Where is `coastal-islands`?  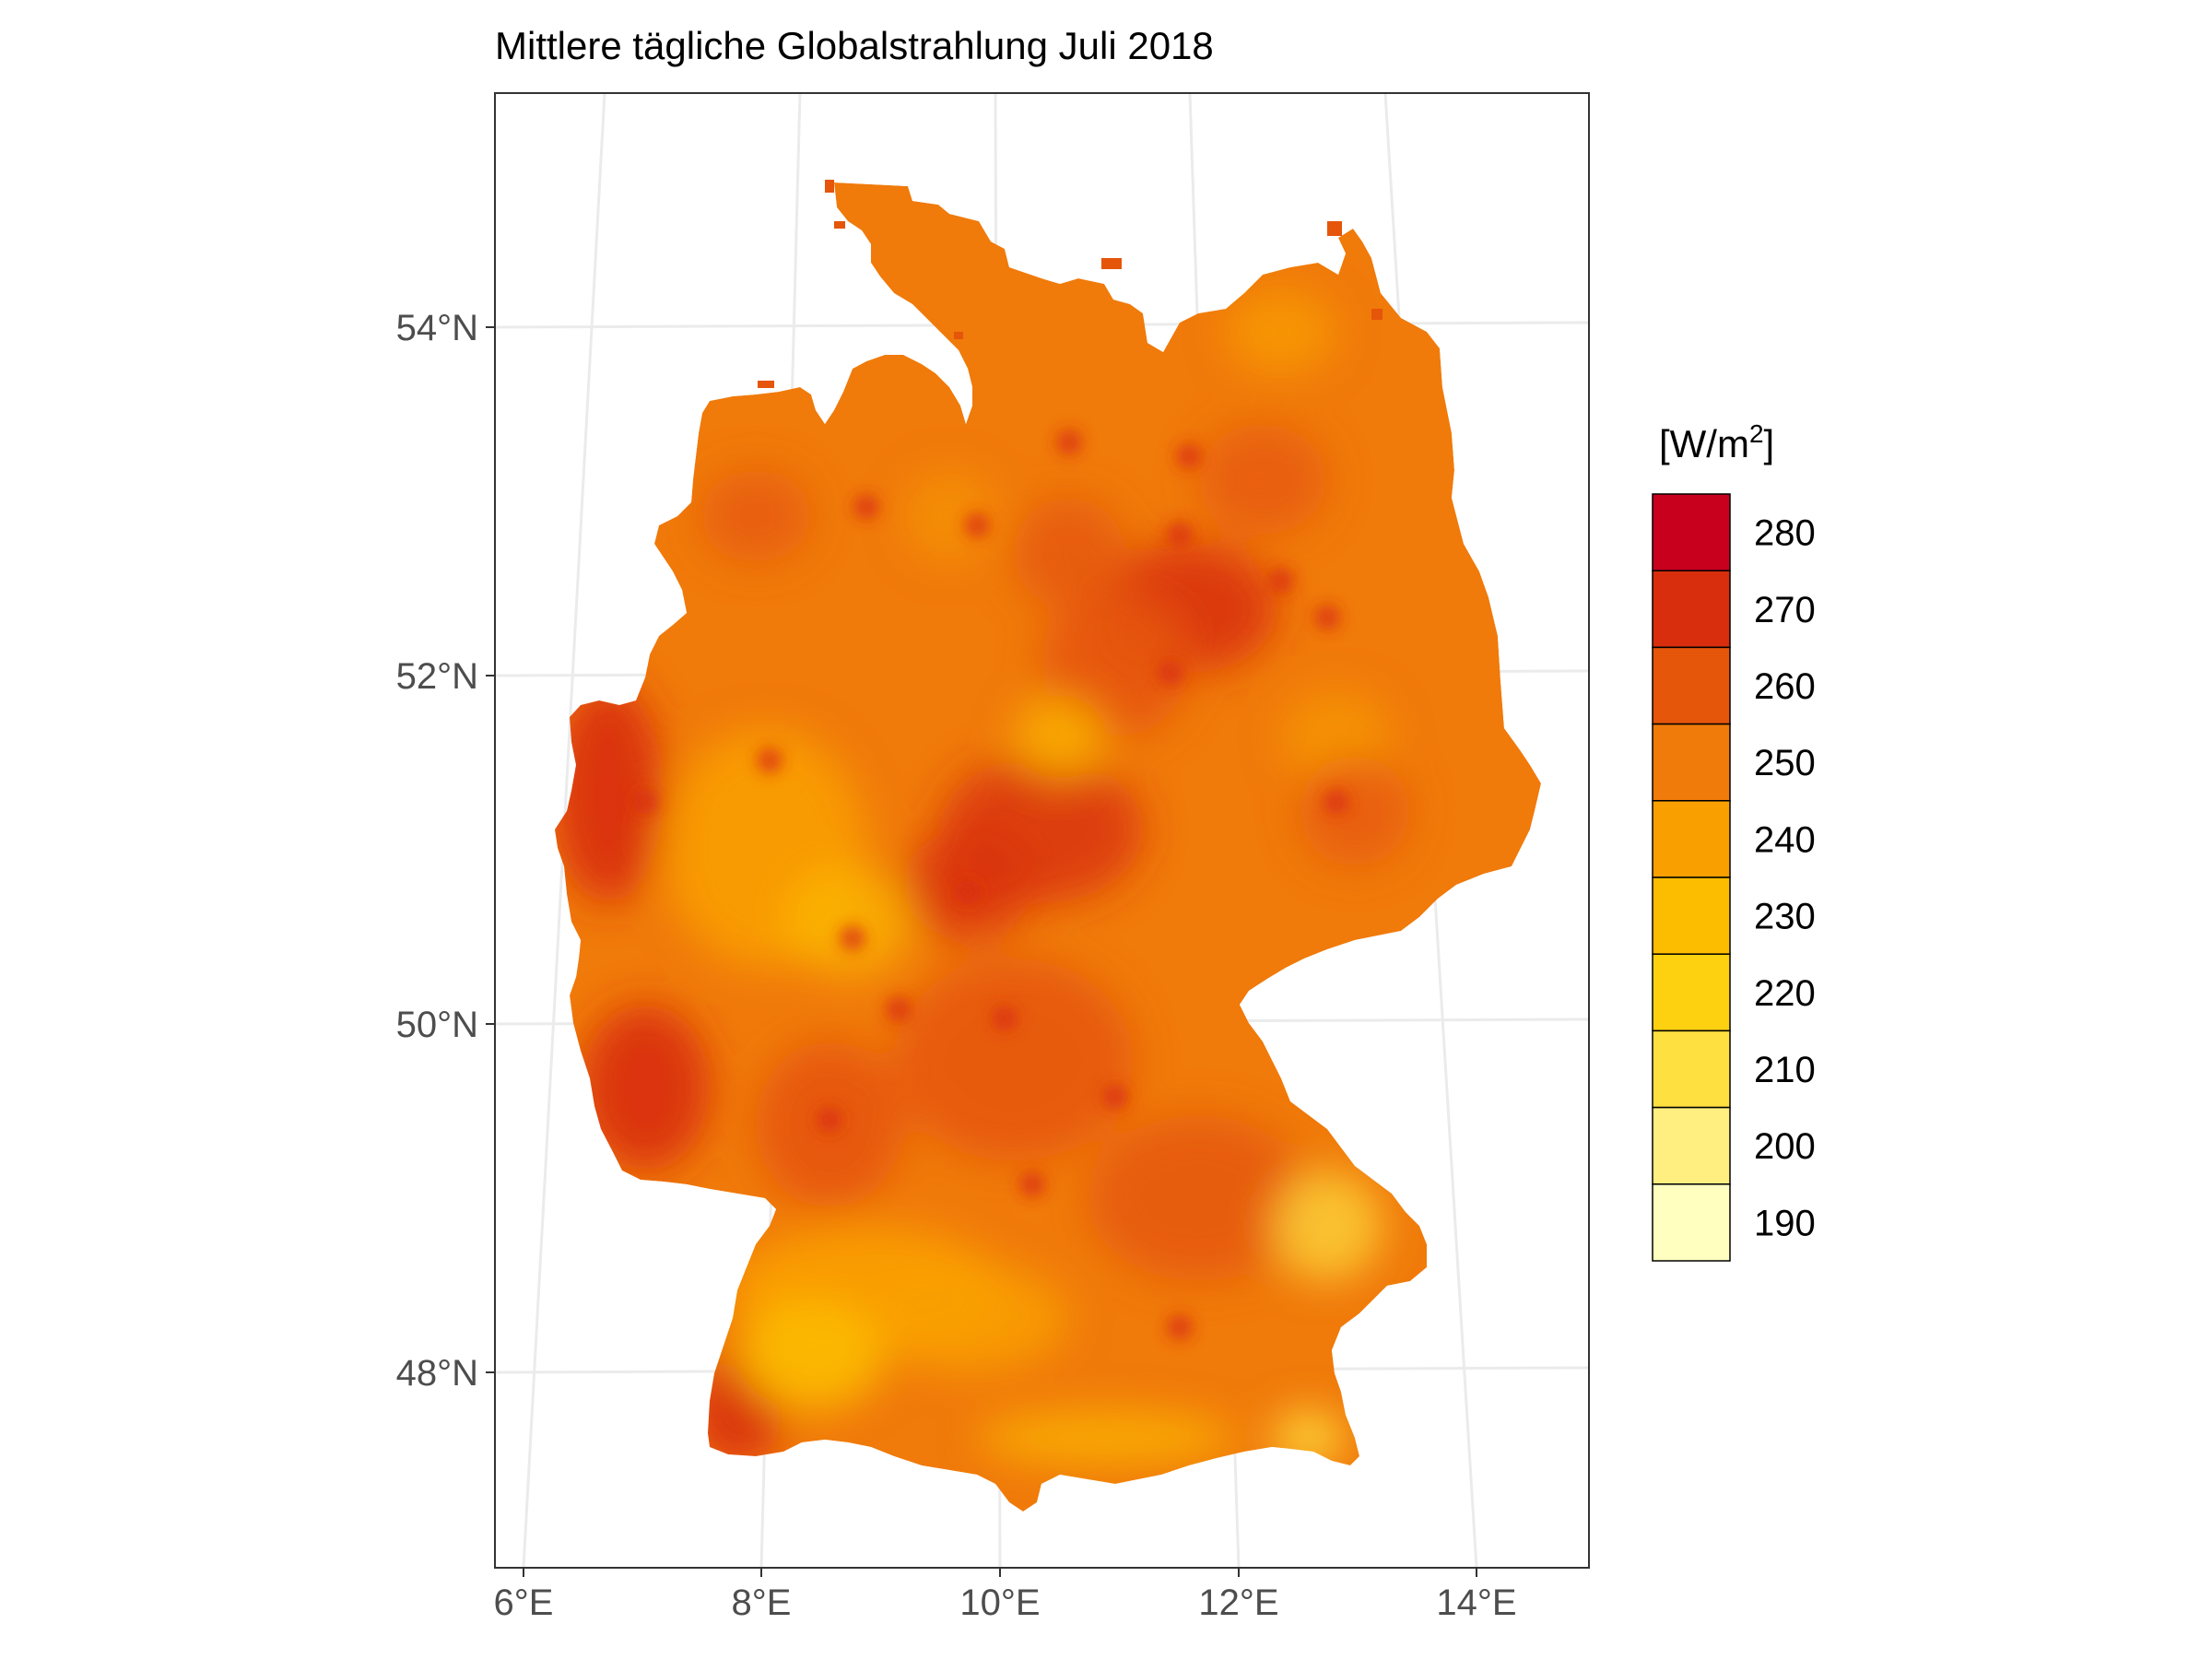 coastal-islands is located at coordinates (1070, 284).